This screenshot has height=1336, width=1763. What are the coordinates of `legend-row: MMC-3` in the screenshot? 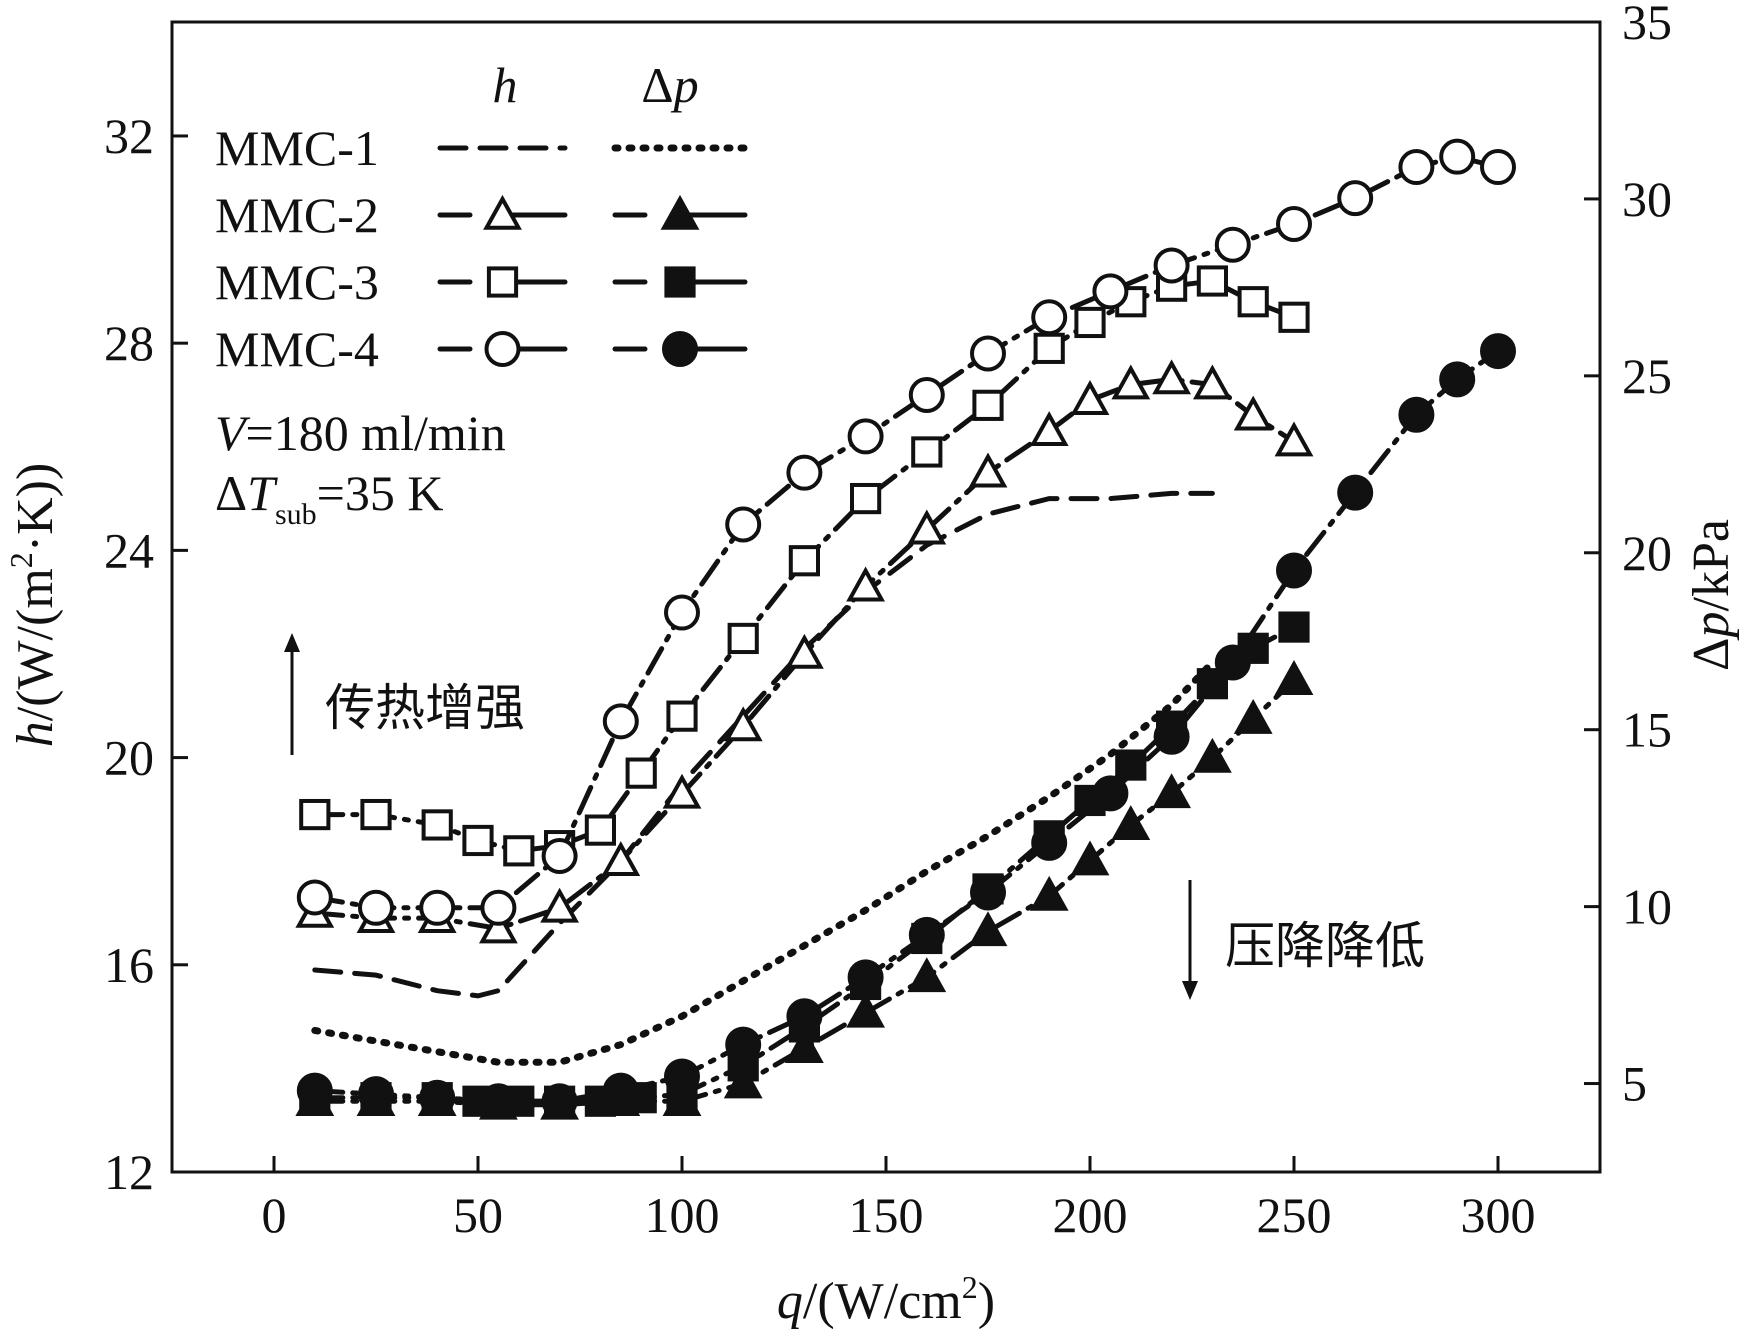 It's located at (481, 282).